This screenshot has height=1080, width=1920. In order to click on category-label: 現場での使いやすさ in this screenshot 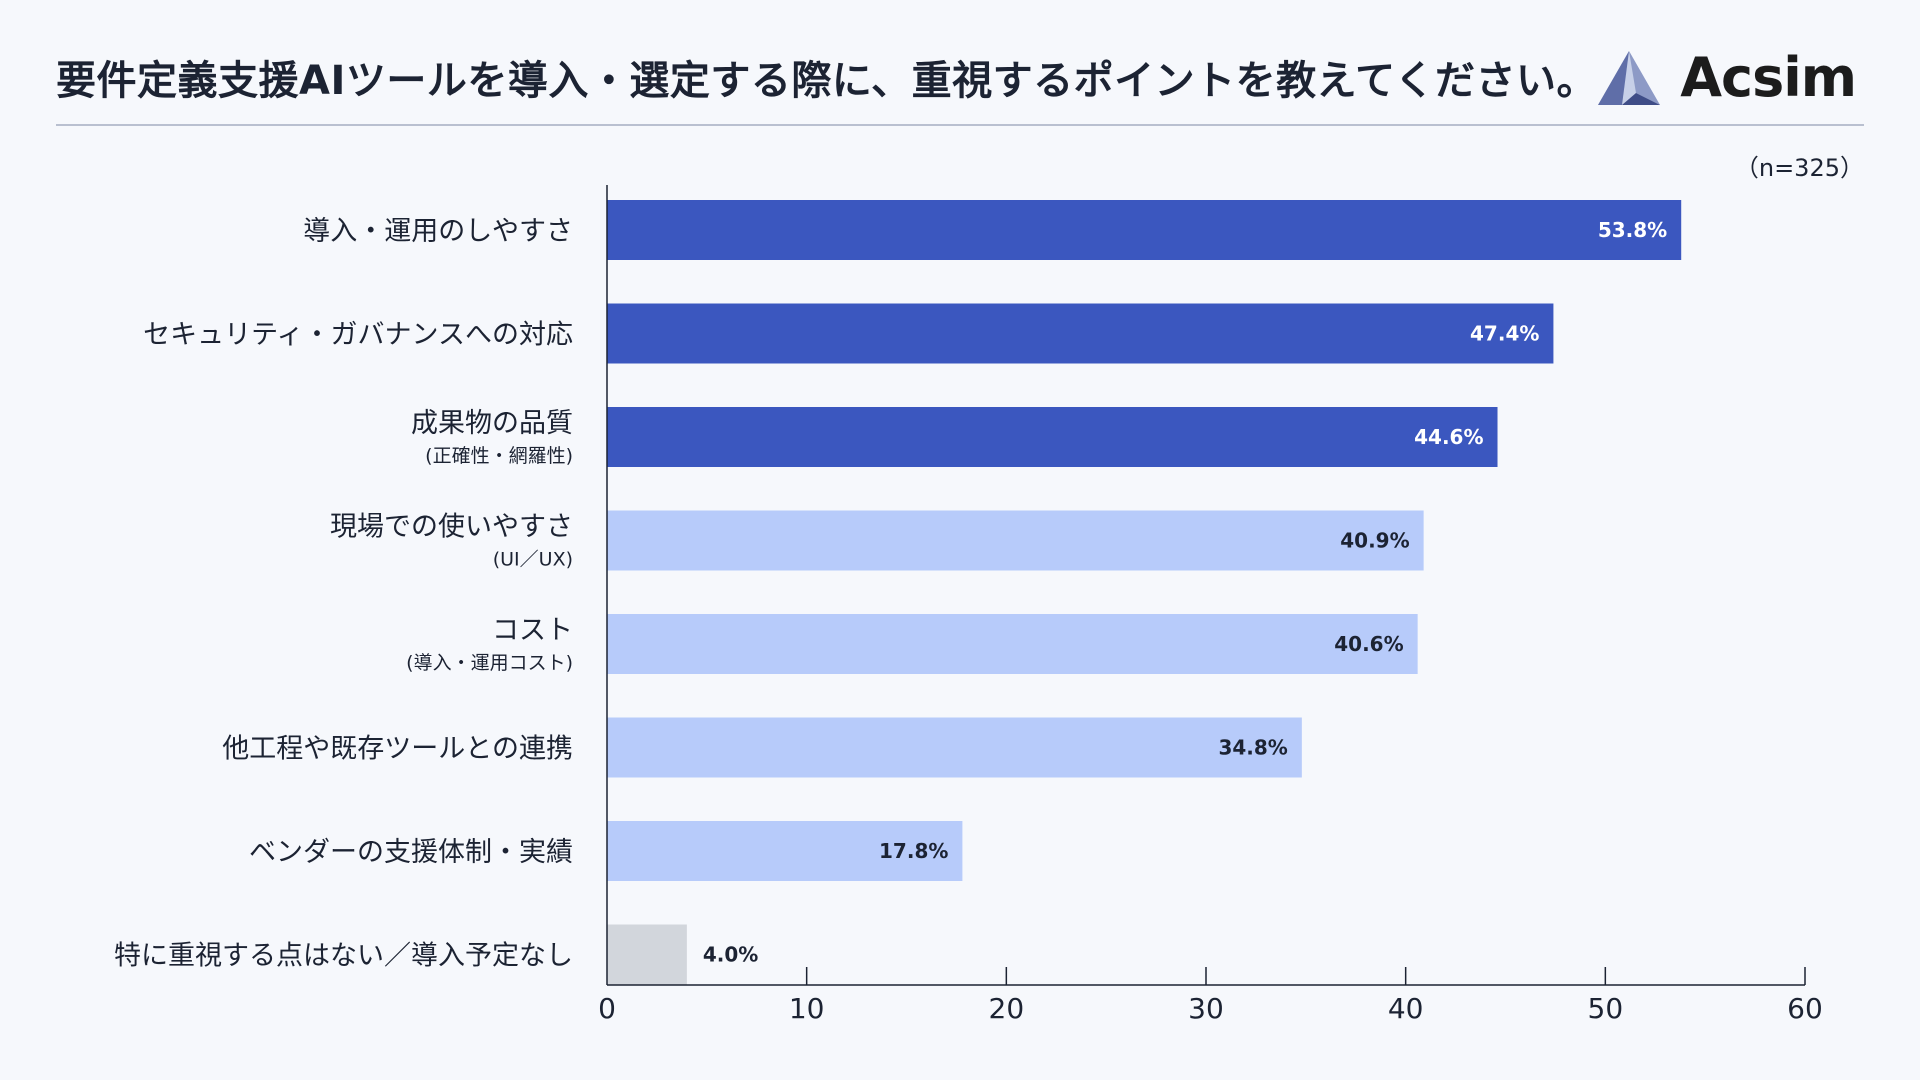, I will do `click(451, 527)`.